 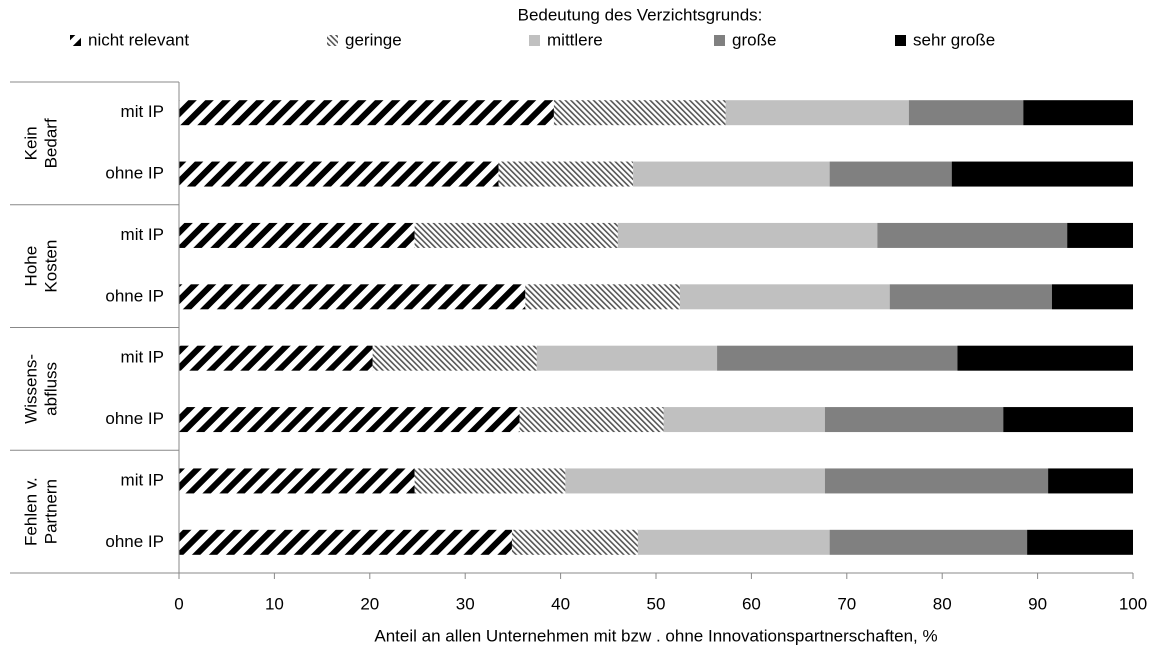 What do you see at coordinates (942, 603) in the screenshot?
I see `x-tick-label: 80` at bounding box center [942, 603].